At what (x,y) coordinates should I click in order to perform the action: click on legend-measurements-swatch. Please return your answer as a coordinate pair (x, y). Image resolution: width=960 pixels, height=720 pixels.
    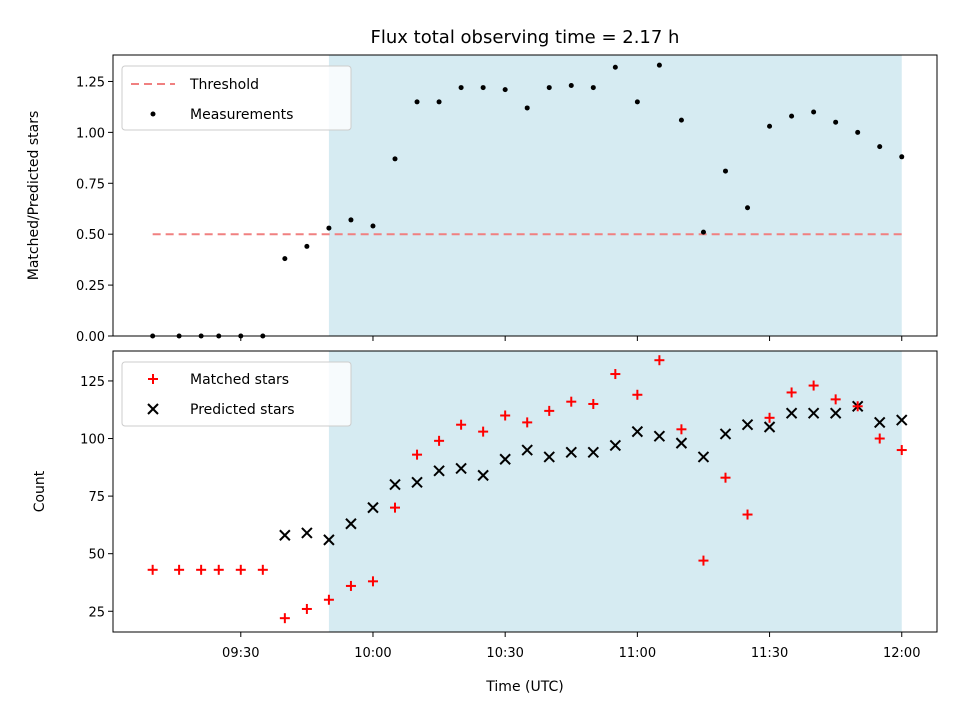
    Looking at the image, I should click on (153, 114).